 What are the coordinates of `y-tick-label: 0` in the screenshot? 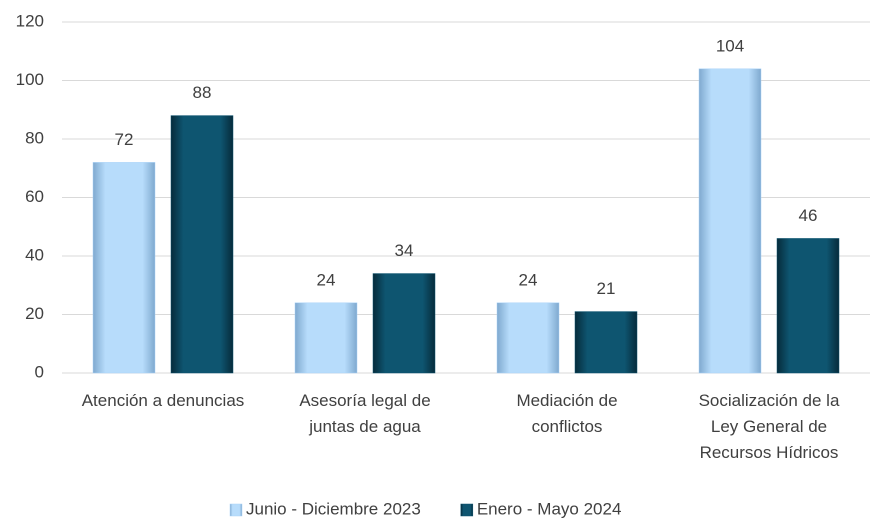 It's located at (39, 371).